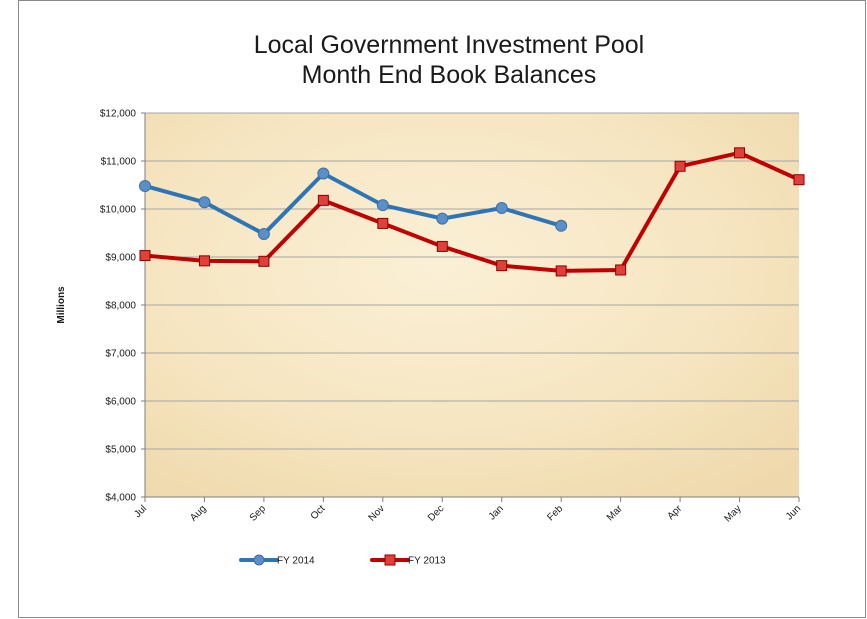 The height and width of the screenshot is (619, 867). Describe the element at coordinates (120, 402) in the screenshot. I see `y-tick-label: $6,000` at that location.